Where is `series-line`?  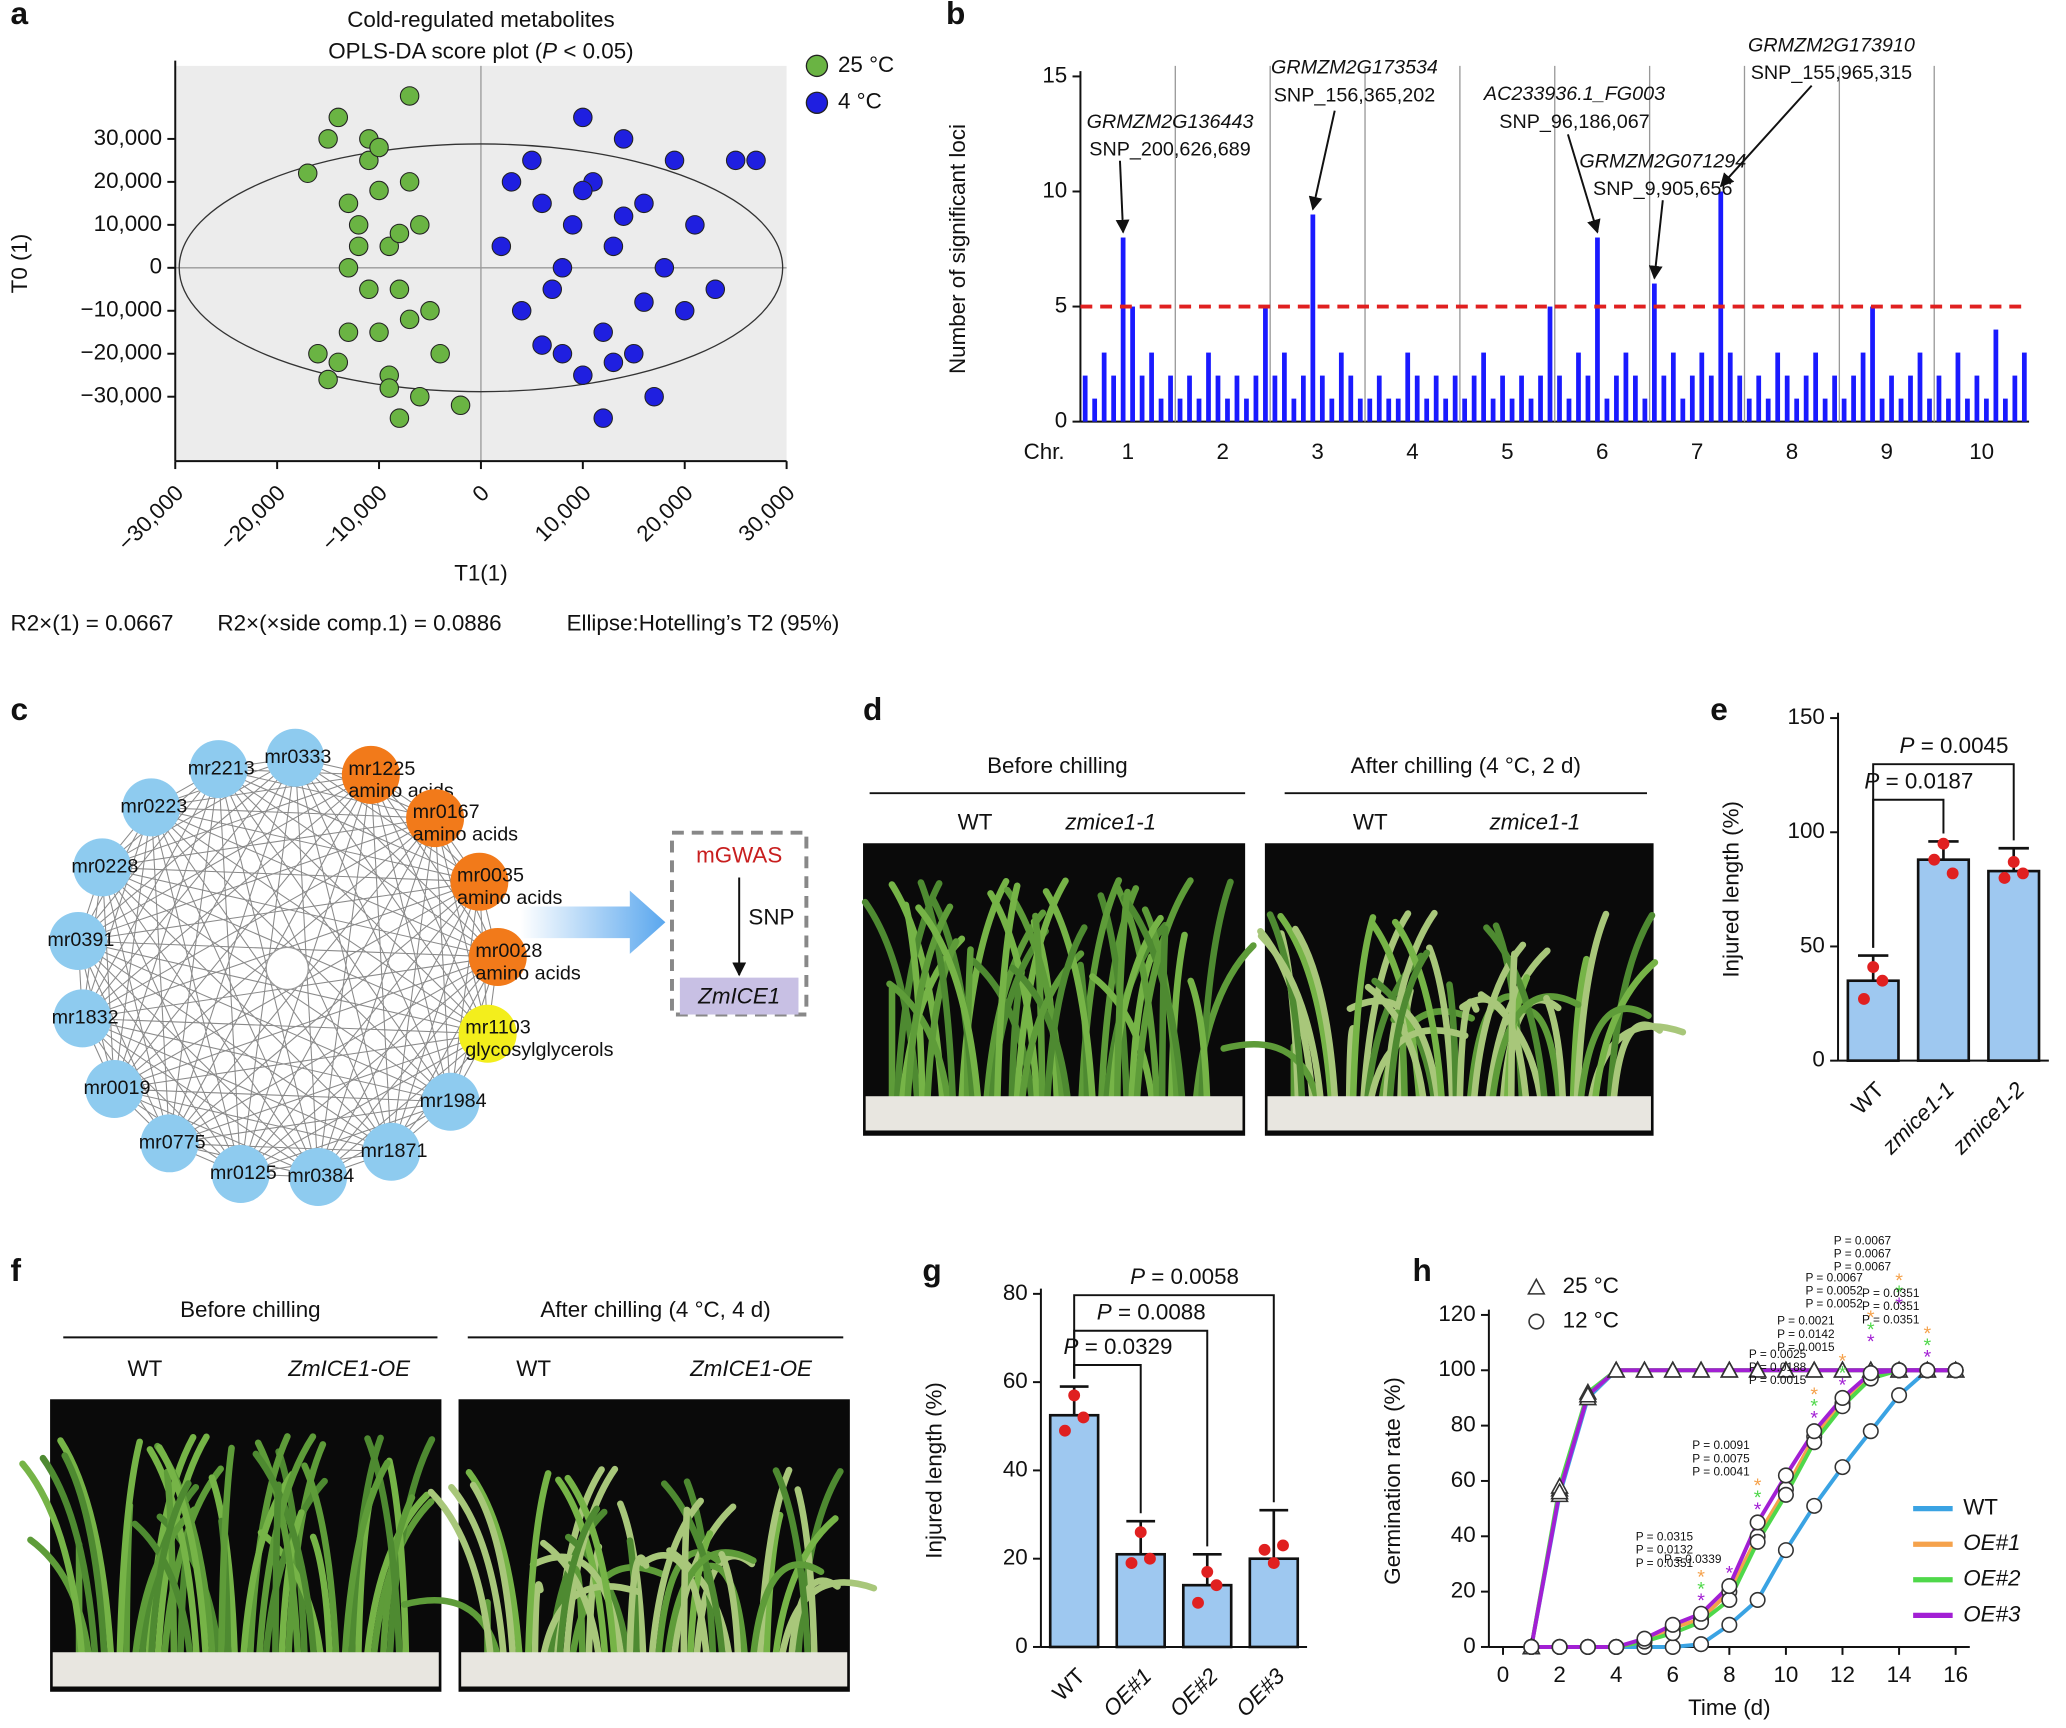
series-line is located at coordinates (1742, 1508).